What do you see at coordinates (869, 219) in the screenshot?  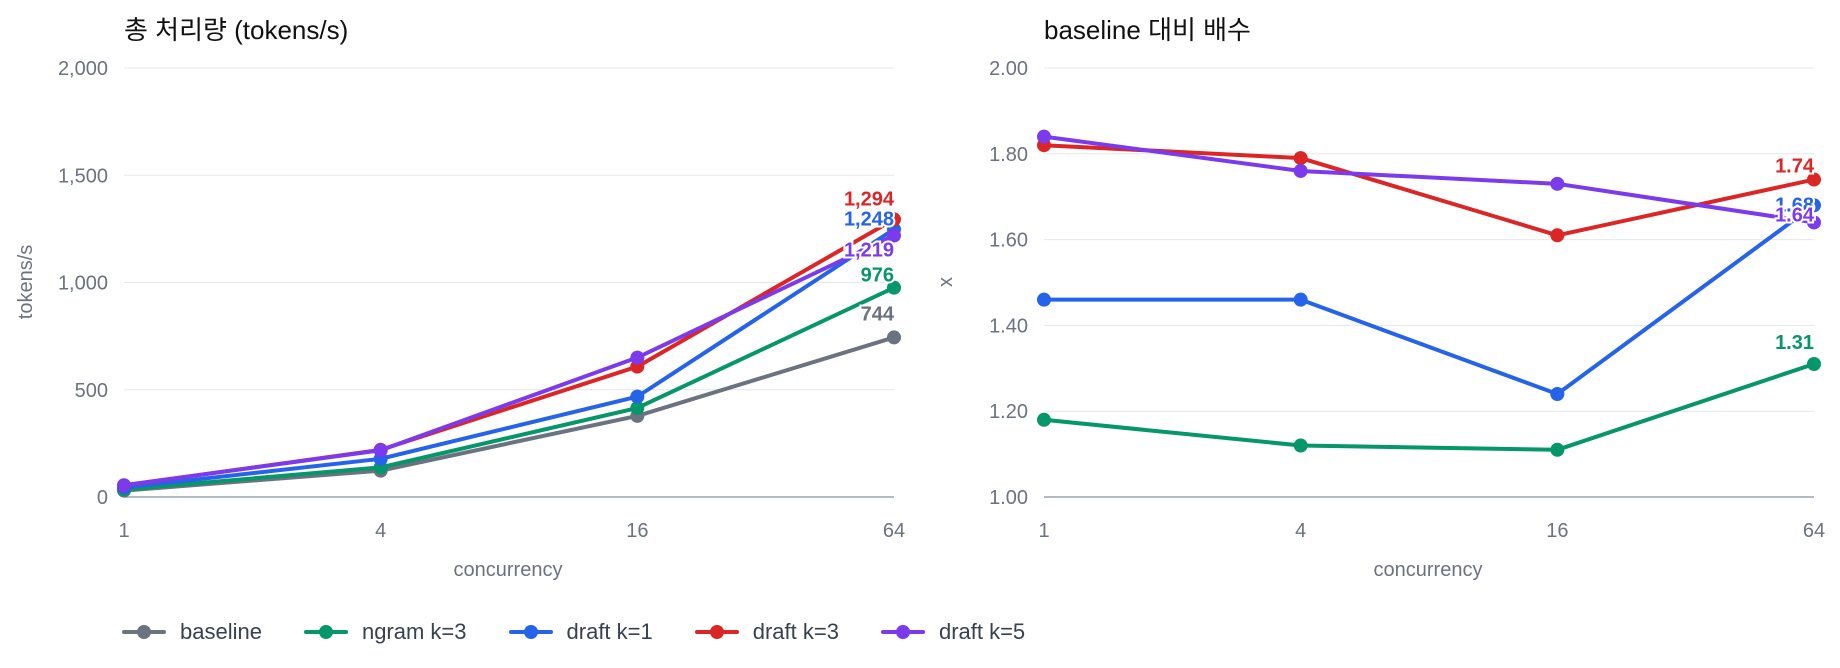 I see `data-label: 1,248` at bounding box center [869, 219].